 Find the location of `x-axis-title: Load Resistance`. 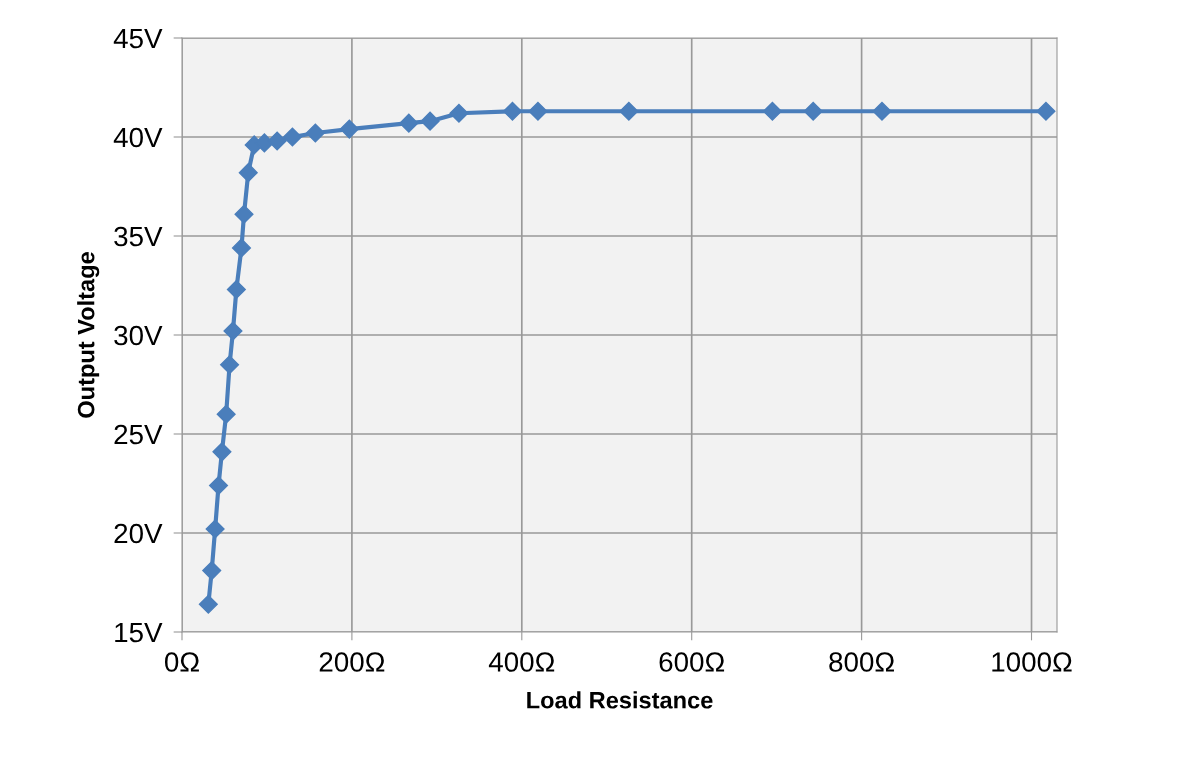

x-axis-title: Load Resistance is located at coordinates (620, 700).